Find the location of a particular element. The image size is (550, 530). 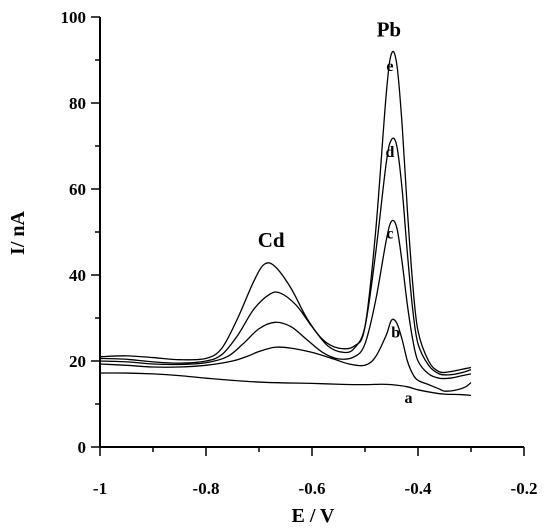

y-tick-label: 40 is located at coordinates (77, 275).